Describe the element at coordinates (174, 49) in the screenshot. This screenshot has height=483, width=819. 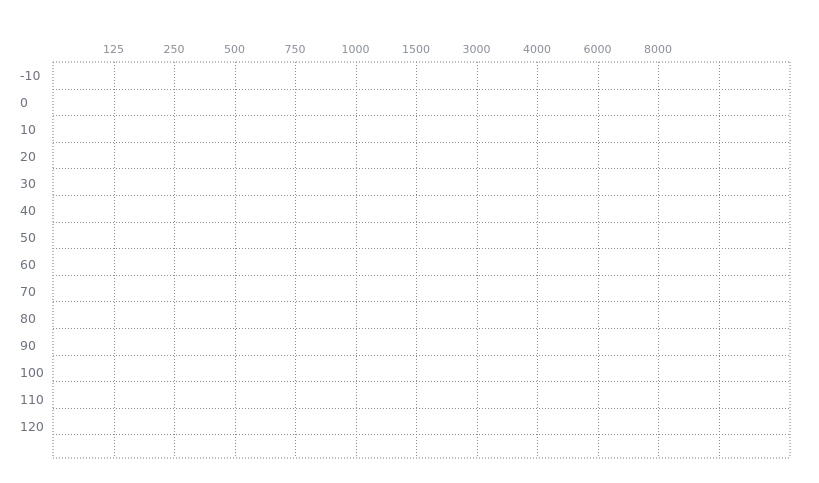
I see `frequency-tick-label: 250` at that location.